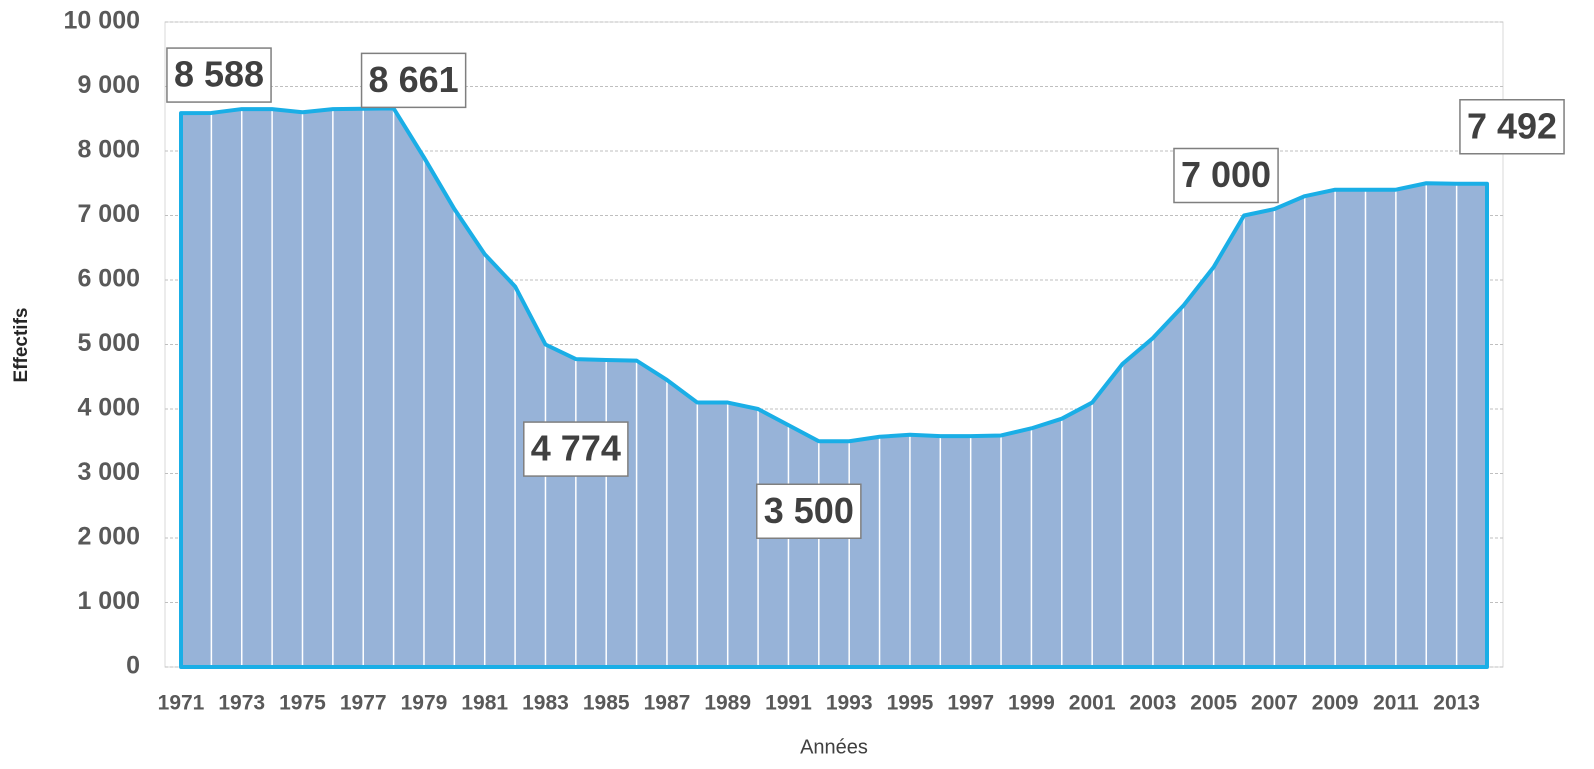 Image resolution: width=1594 pixels, height=769 pixels. Describe the element at coordinates (108, 472) in the screenshot. I see `y-tick-label: 3 000` at that location.